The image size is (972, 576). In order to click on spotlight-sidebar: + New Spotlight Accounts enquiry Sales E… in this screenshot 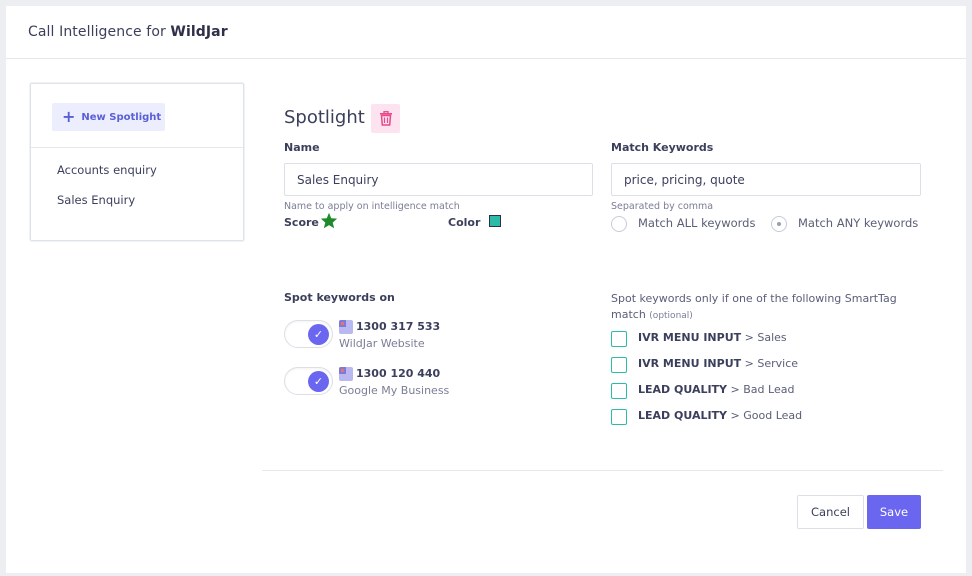, I will do `click(137, 162)`.